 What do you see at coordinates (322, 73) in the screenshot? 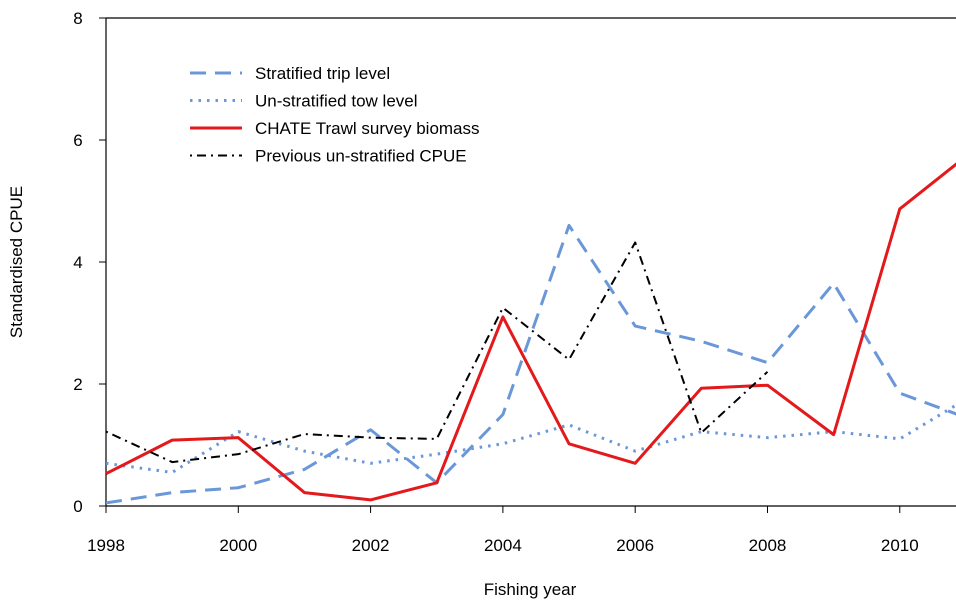
I see `legend-label: Stratified trip level` at bounding box center [322, 73].